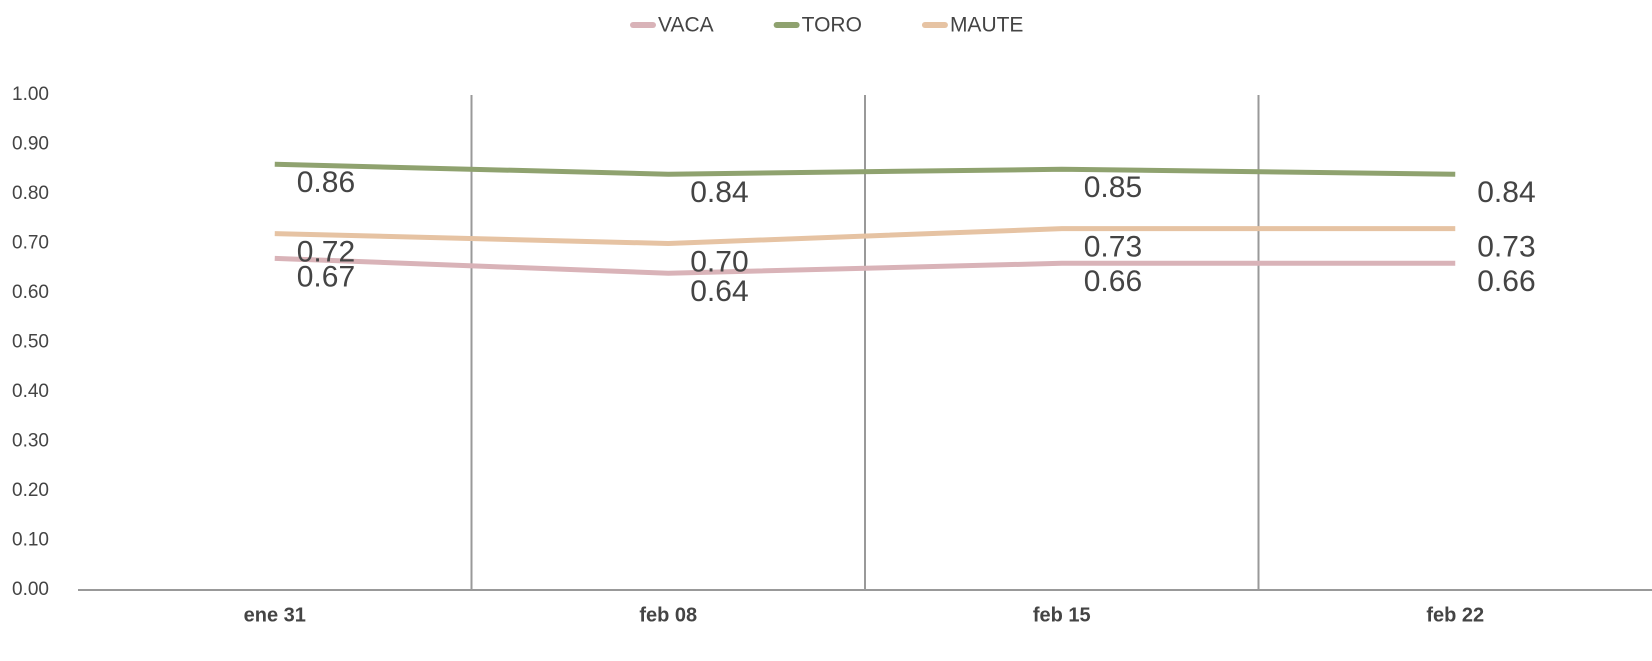 The width and height of the screenshot is (1652, 661). Describe the element at coordinates (30, 391) in the screenshot. I see `y-tick-label: 0.40` at that location.